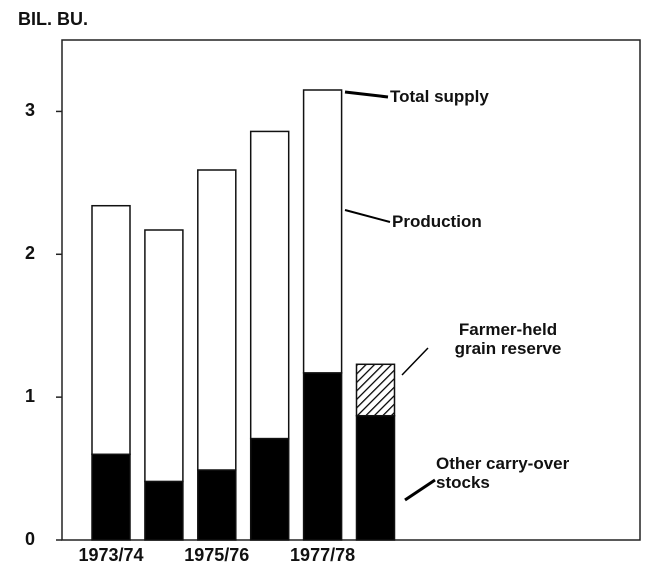 The width and height of the screenshot is (650, 572). I want to click on x-tick-label: 1977/78, so click(322, 555).